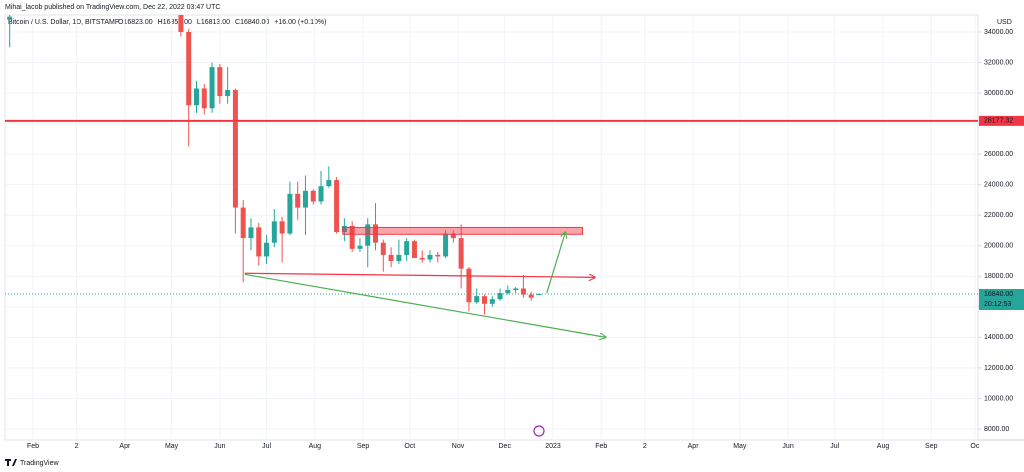 This screenshot has width=1024, height=472. I want to click on price-label: 28177.32, so click(998, 121).